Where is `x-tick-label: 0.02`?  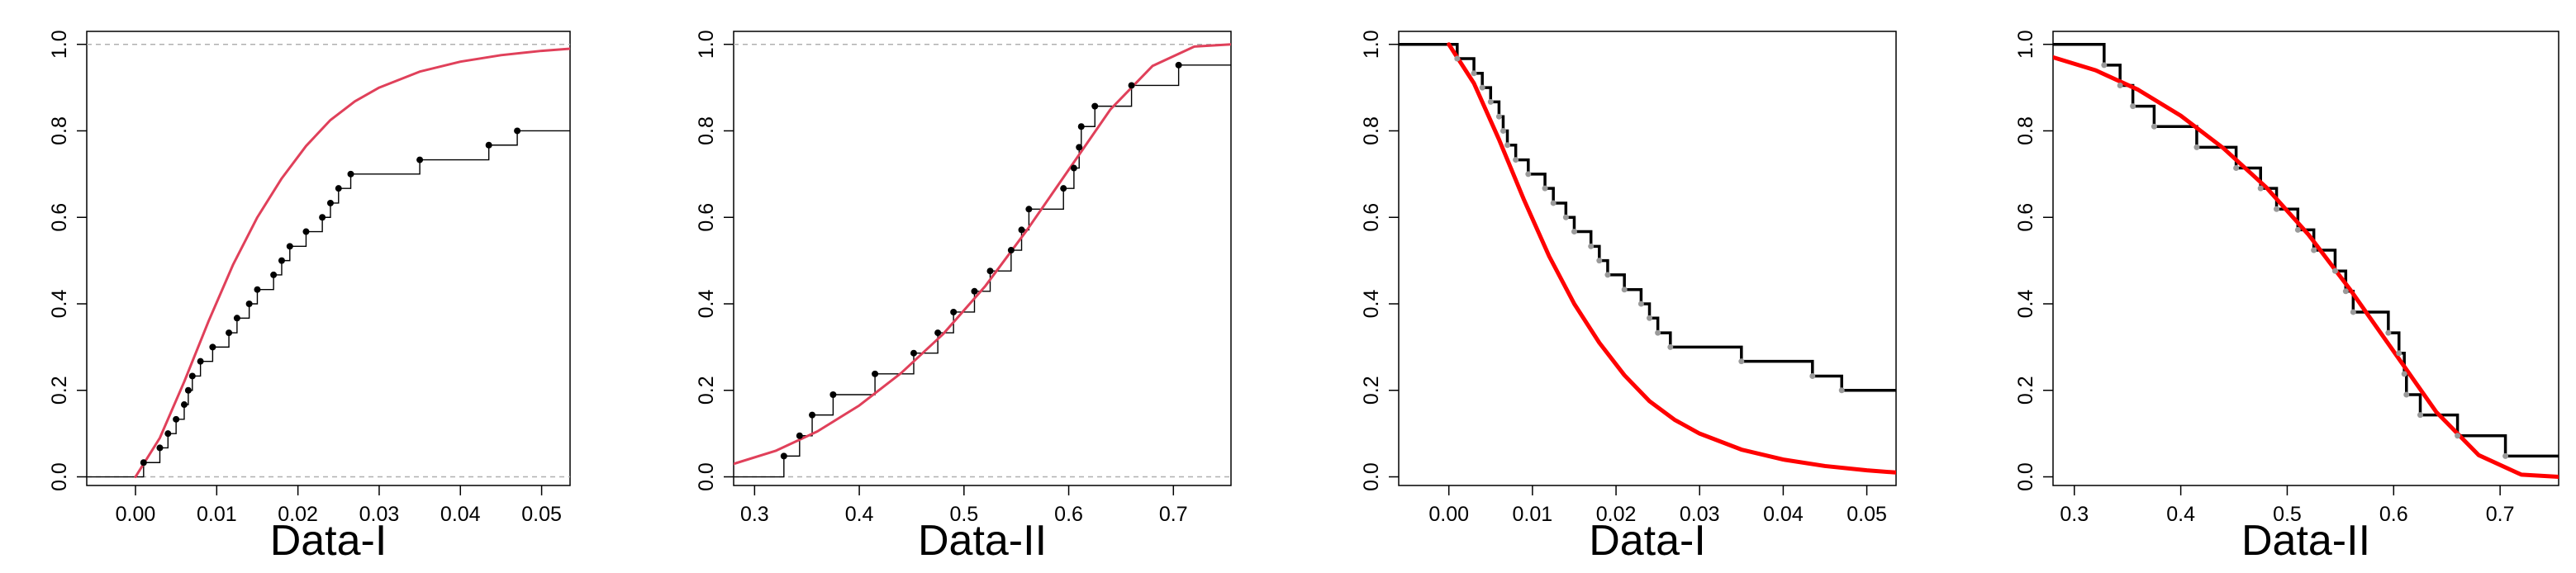
x-tick-label: 0.02 is located at coordinates (1616, 514).